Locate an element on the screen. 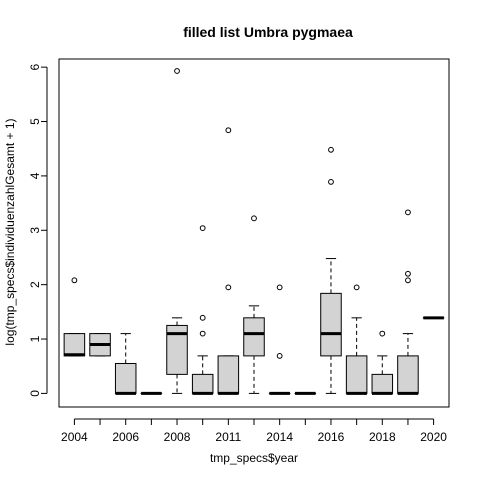 The width and height of the screenshot is (480, 480). y-tick-label: 3 is located at coordinates (35, 230).